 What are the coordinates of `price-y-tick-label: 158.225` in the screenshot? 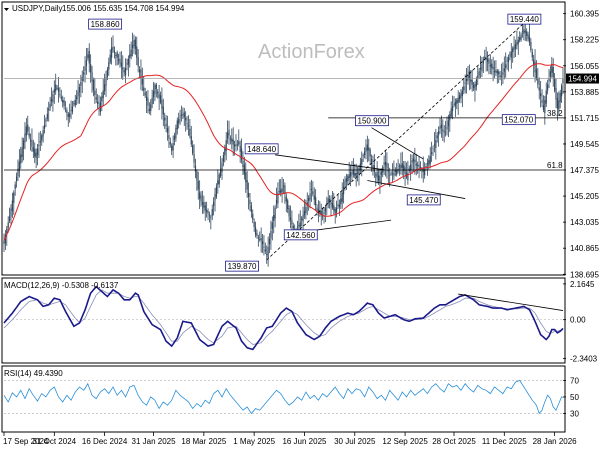 It's located at (584, 40).